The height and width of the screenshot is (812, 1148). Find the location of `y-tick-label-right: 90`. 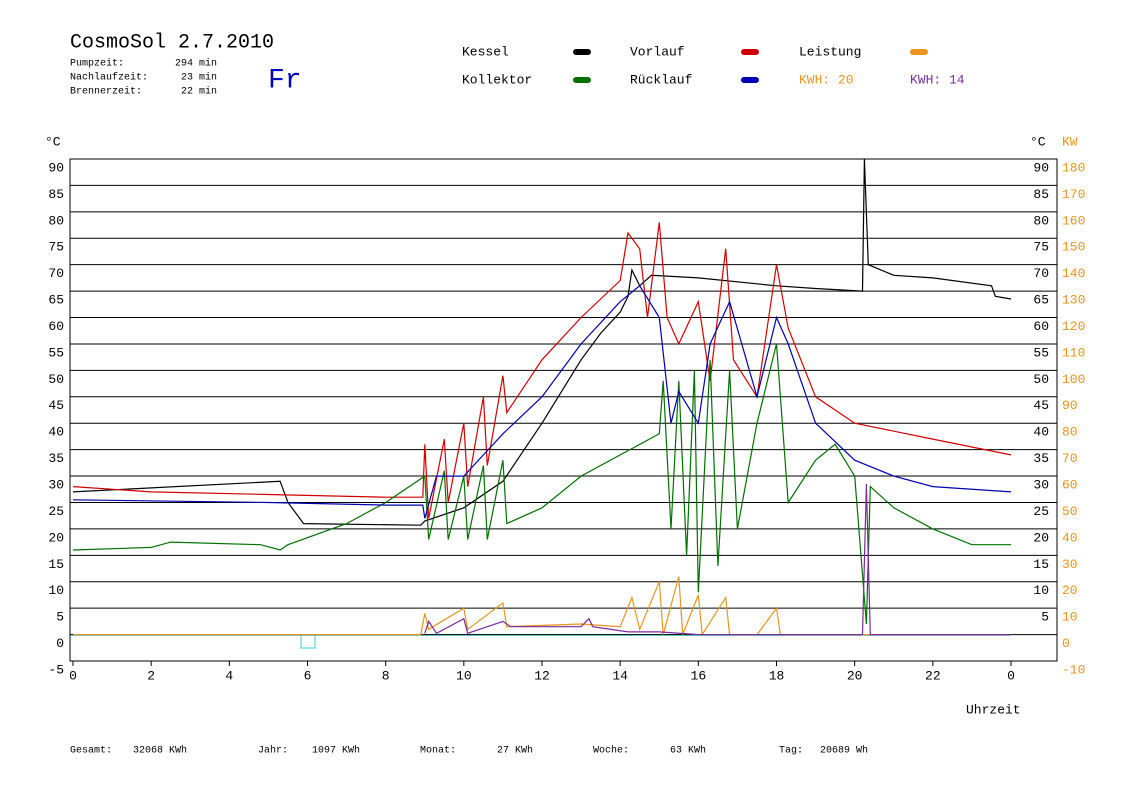

y-tick-label-right: 90 is located at coordinates (1041, 167).